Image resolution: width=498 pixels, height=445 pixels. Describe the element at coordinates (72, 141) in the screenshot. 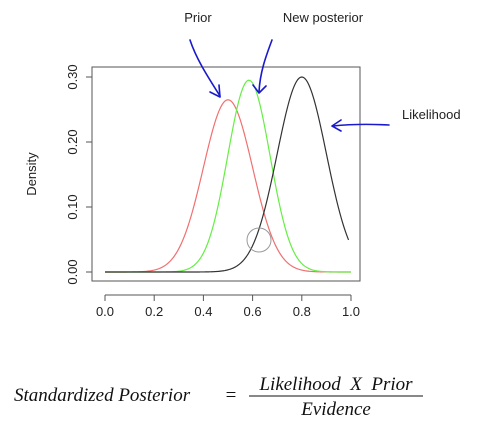

I see `y-tick-label: 0.20` at that location.